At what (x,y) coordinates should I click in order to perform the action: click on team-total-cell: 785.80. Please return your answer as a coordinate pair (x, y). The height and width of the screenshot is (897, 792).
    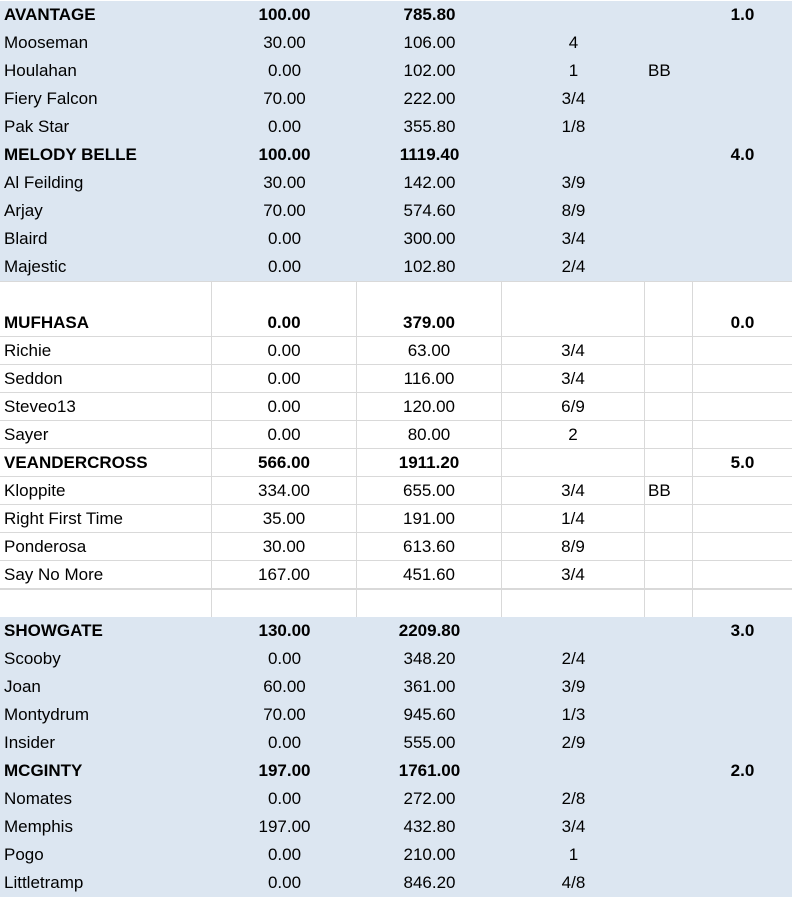
    Looking at the image, I should click on (429, 14).